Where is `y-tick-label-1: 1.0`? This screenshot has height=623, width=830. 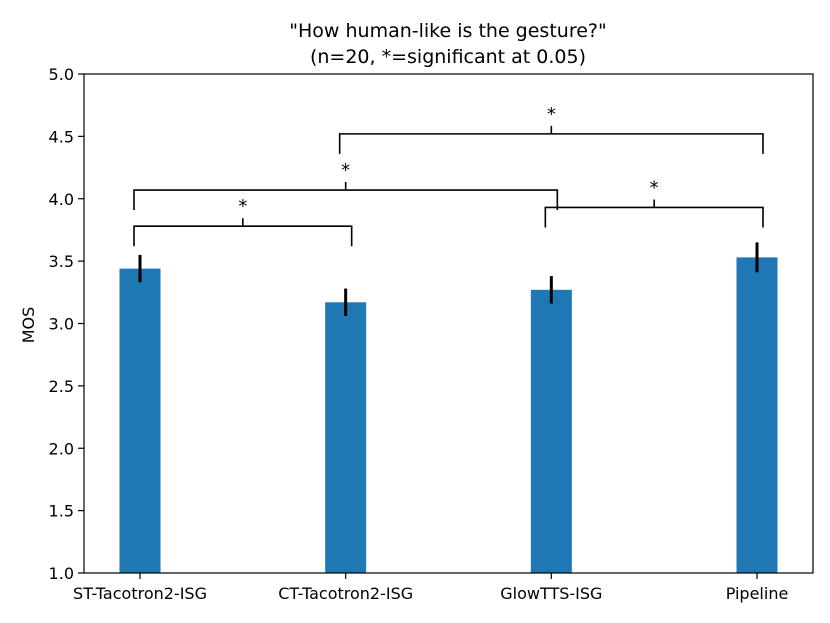 y-tick-label-1: 1.0 is located at coordinates (61, 573).